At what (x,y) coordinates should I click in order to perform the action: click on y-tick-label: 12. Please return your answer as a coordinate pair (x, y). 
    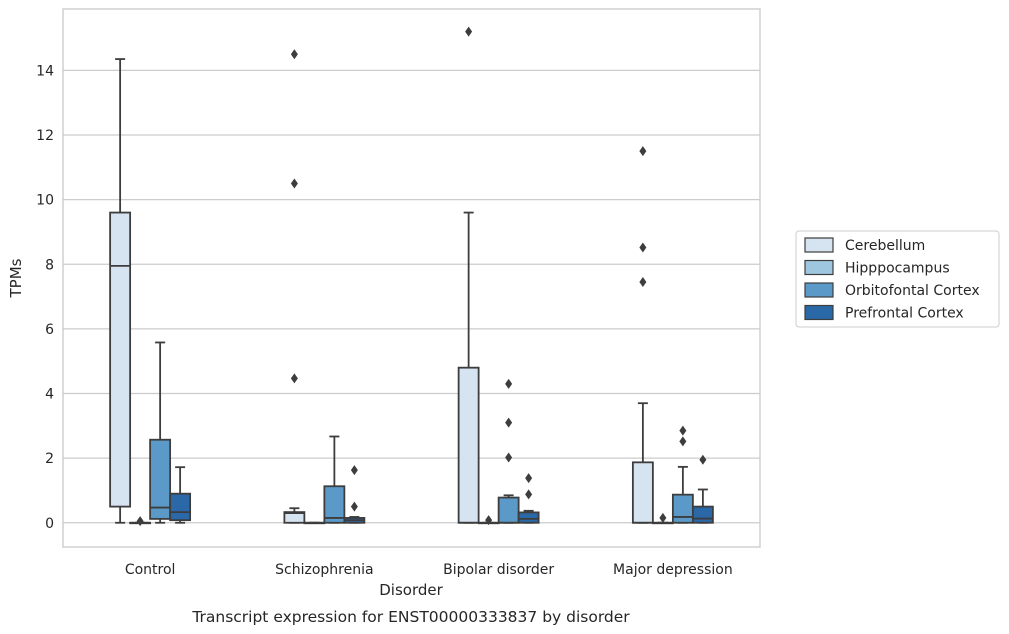
    Looking at the image, I should click on (45, 136).